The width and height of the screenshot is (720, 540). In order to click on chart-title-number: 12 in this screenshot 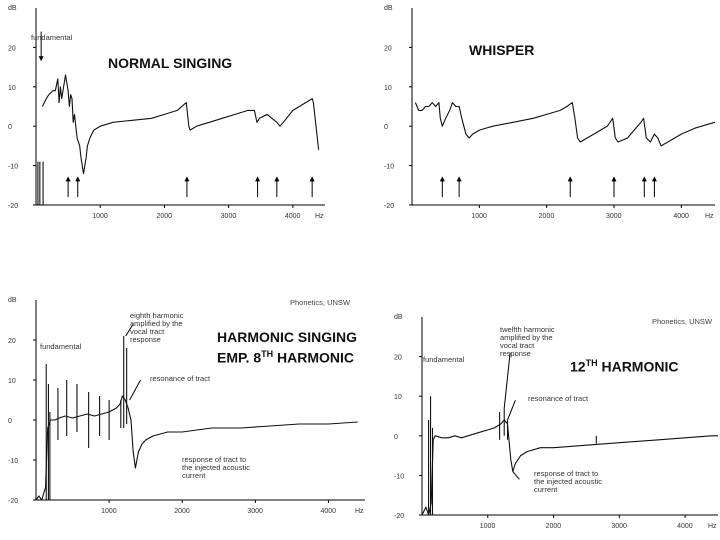, I will do `click(578, 366)`.